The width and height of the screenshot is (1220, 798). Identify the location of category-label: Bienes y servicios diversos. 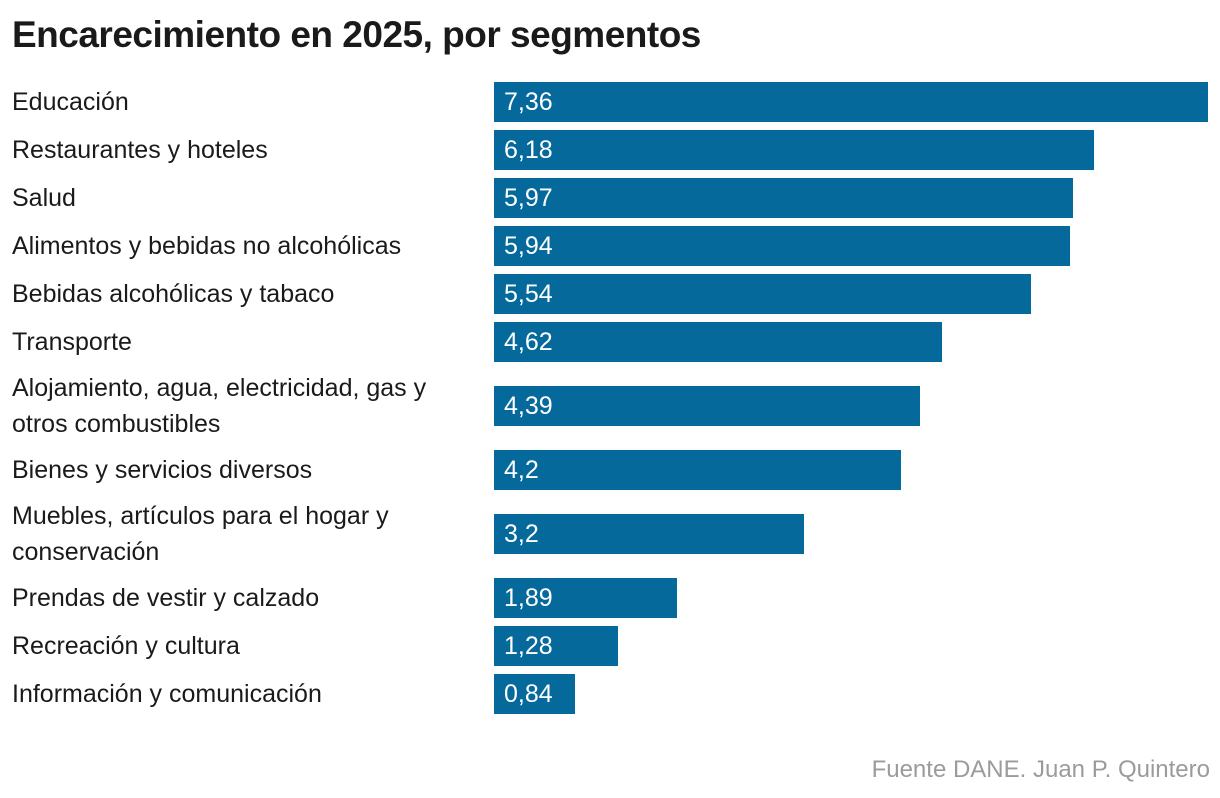
(162, 470).